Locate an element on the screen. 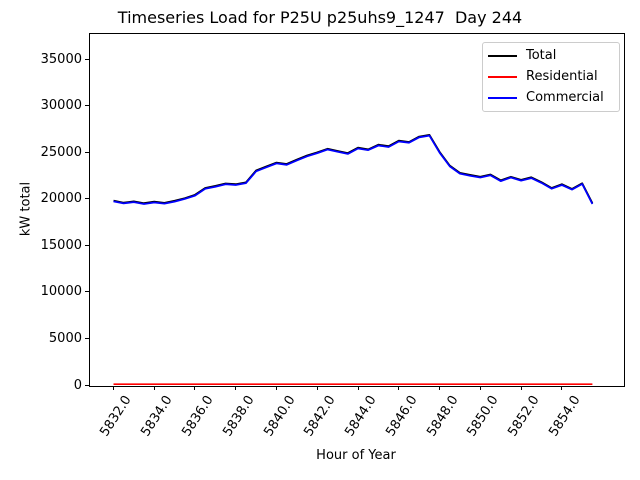  y-tick-label: 35000 is located at coordinates (61, 59).